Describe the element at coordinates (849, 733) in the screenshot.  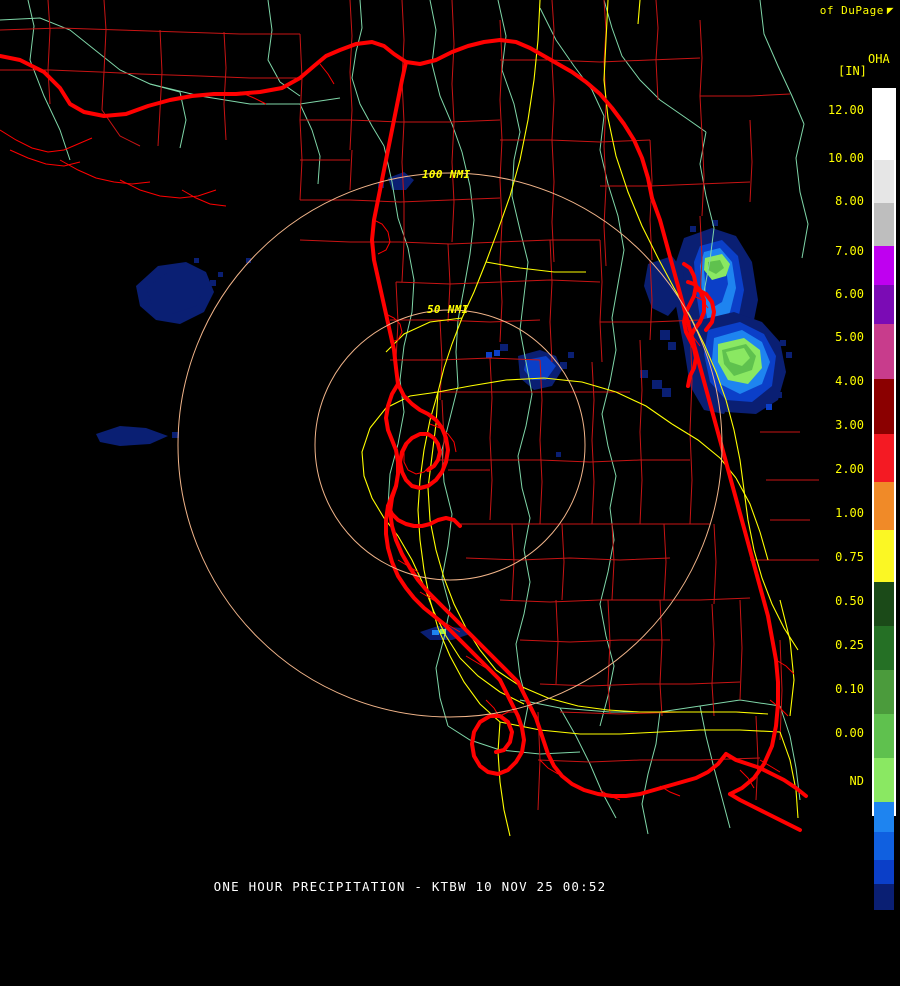
I see `colorbar-tick-0-00: 0.00` at that location.